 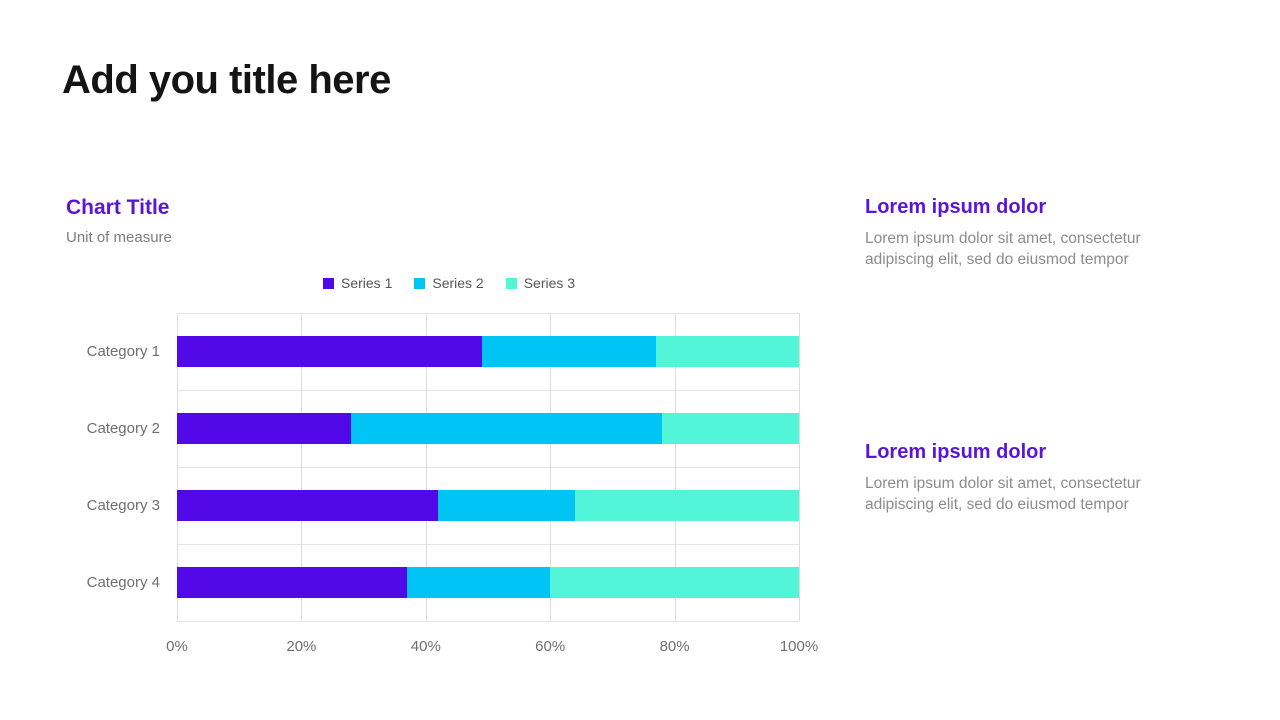 What do you see at coordinates (674, 646) in the screenshot?
I see `x-tick-label: 80%` at bounding box center [674, 646].